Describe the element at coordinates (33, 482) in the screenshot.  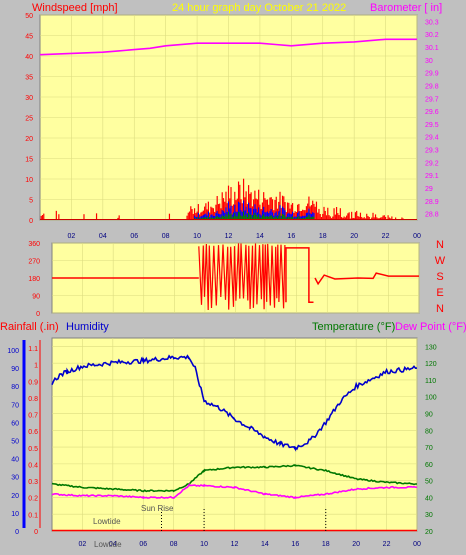
I see `rain-tick-label: 0.3` at that location.